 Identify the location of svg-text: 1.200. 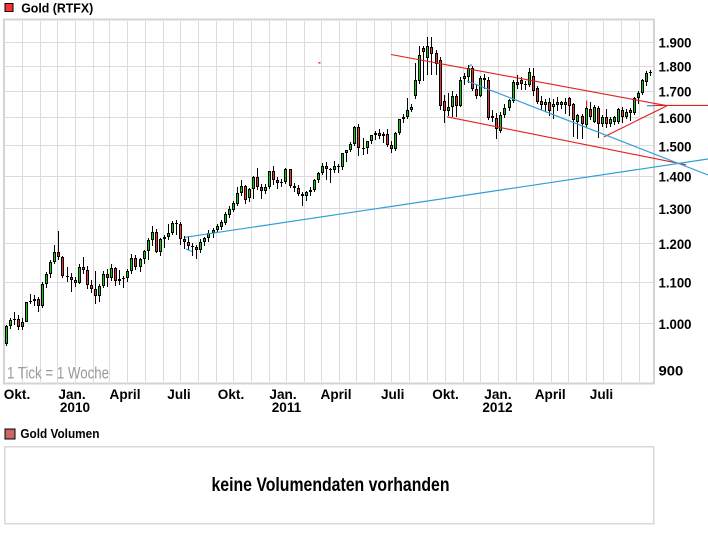
(675, 244).